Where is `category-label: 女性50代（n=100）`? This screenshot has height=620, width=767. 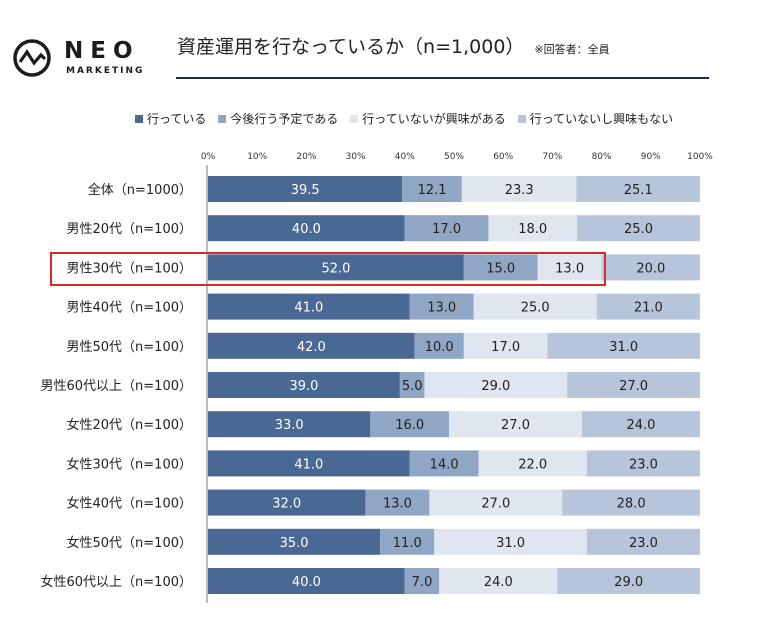 category-label: 女性50代（n=100） is located at coordinates (130, 543).